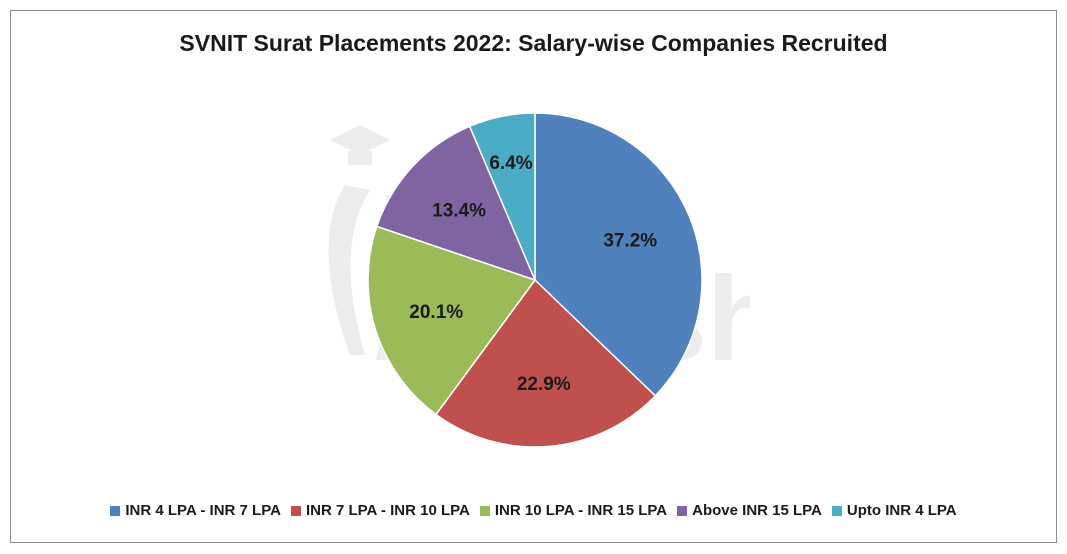 This screenshot has height=554, width=1067. I want to click on legend-label: INR 4 LPA - INR 7 LPA, so click(203, 510).